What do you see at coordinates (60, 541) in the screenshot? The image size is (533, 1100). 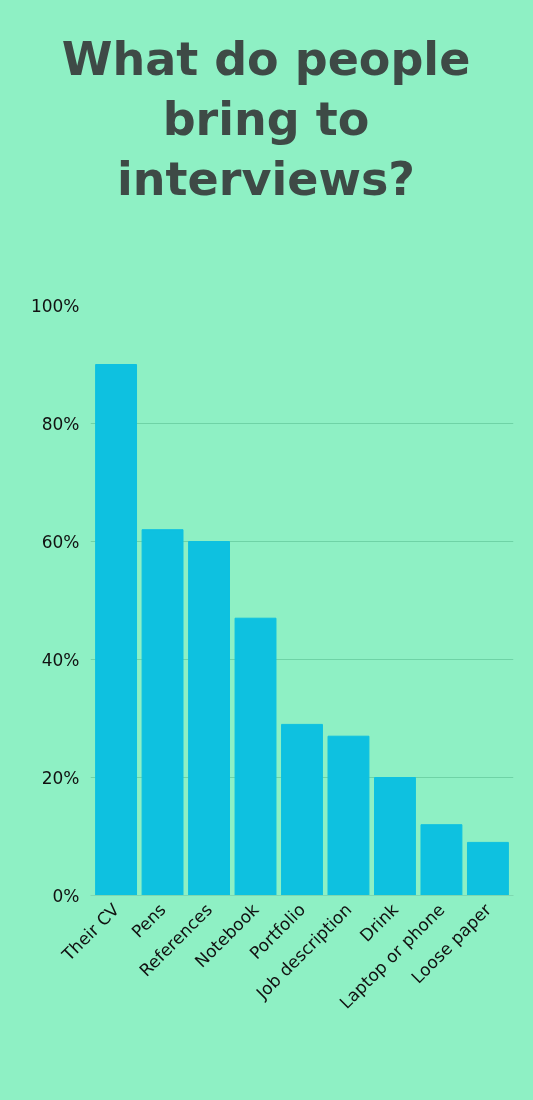 I see `y-tick-label: 60%` at bounding box center [60, 541].